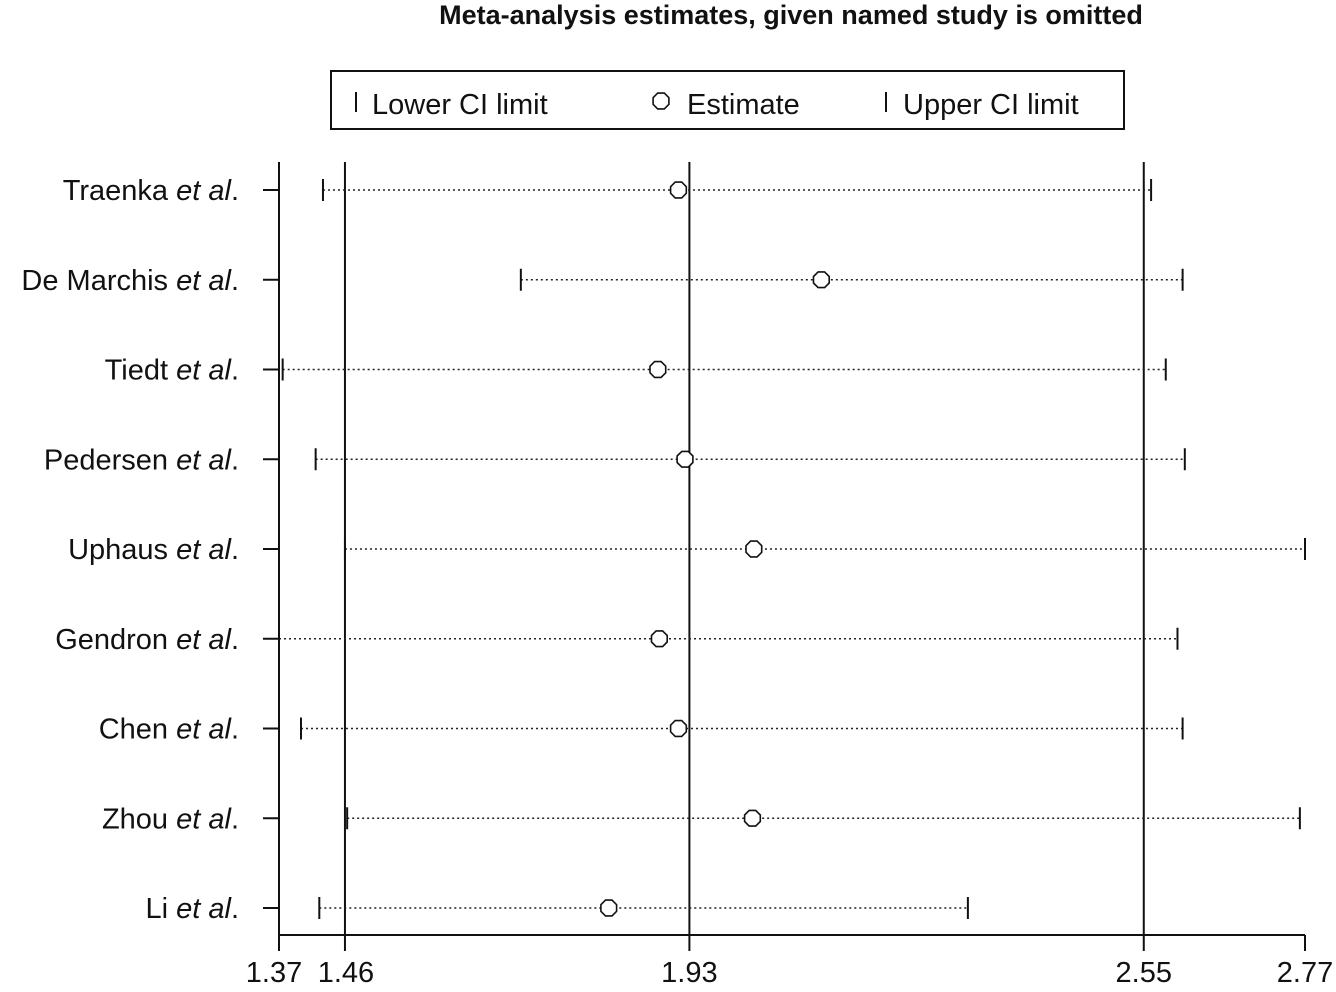 Image resolution: width=1336 pixels, height=992 pixels. Describe the element at coordinates (617, 640) in the screenshot. I see `study-row: Gendron et al.` at that location.